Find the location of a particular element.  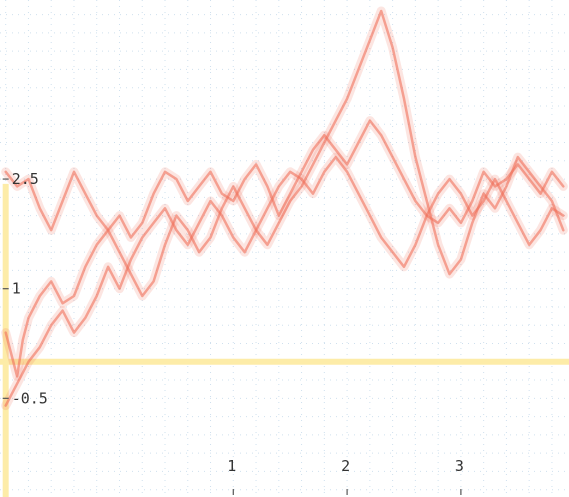

y-tick-label: -0.5 is located at coordinates (30, 398).